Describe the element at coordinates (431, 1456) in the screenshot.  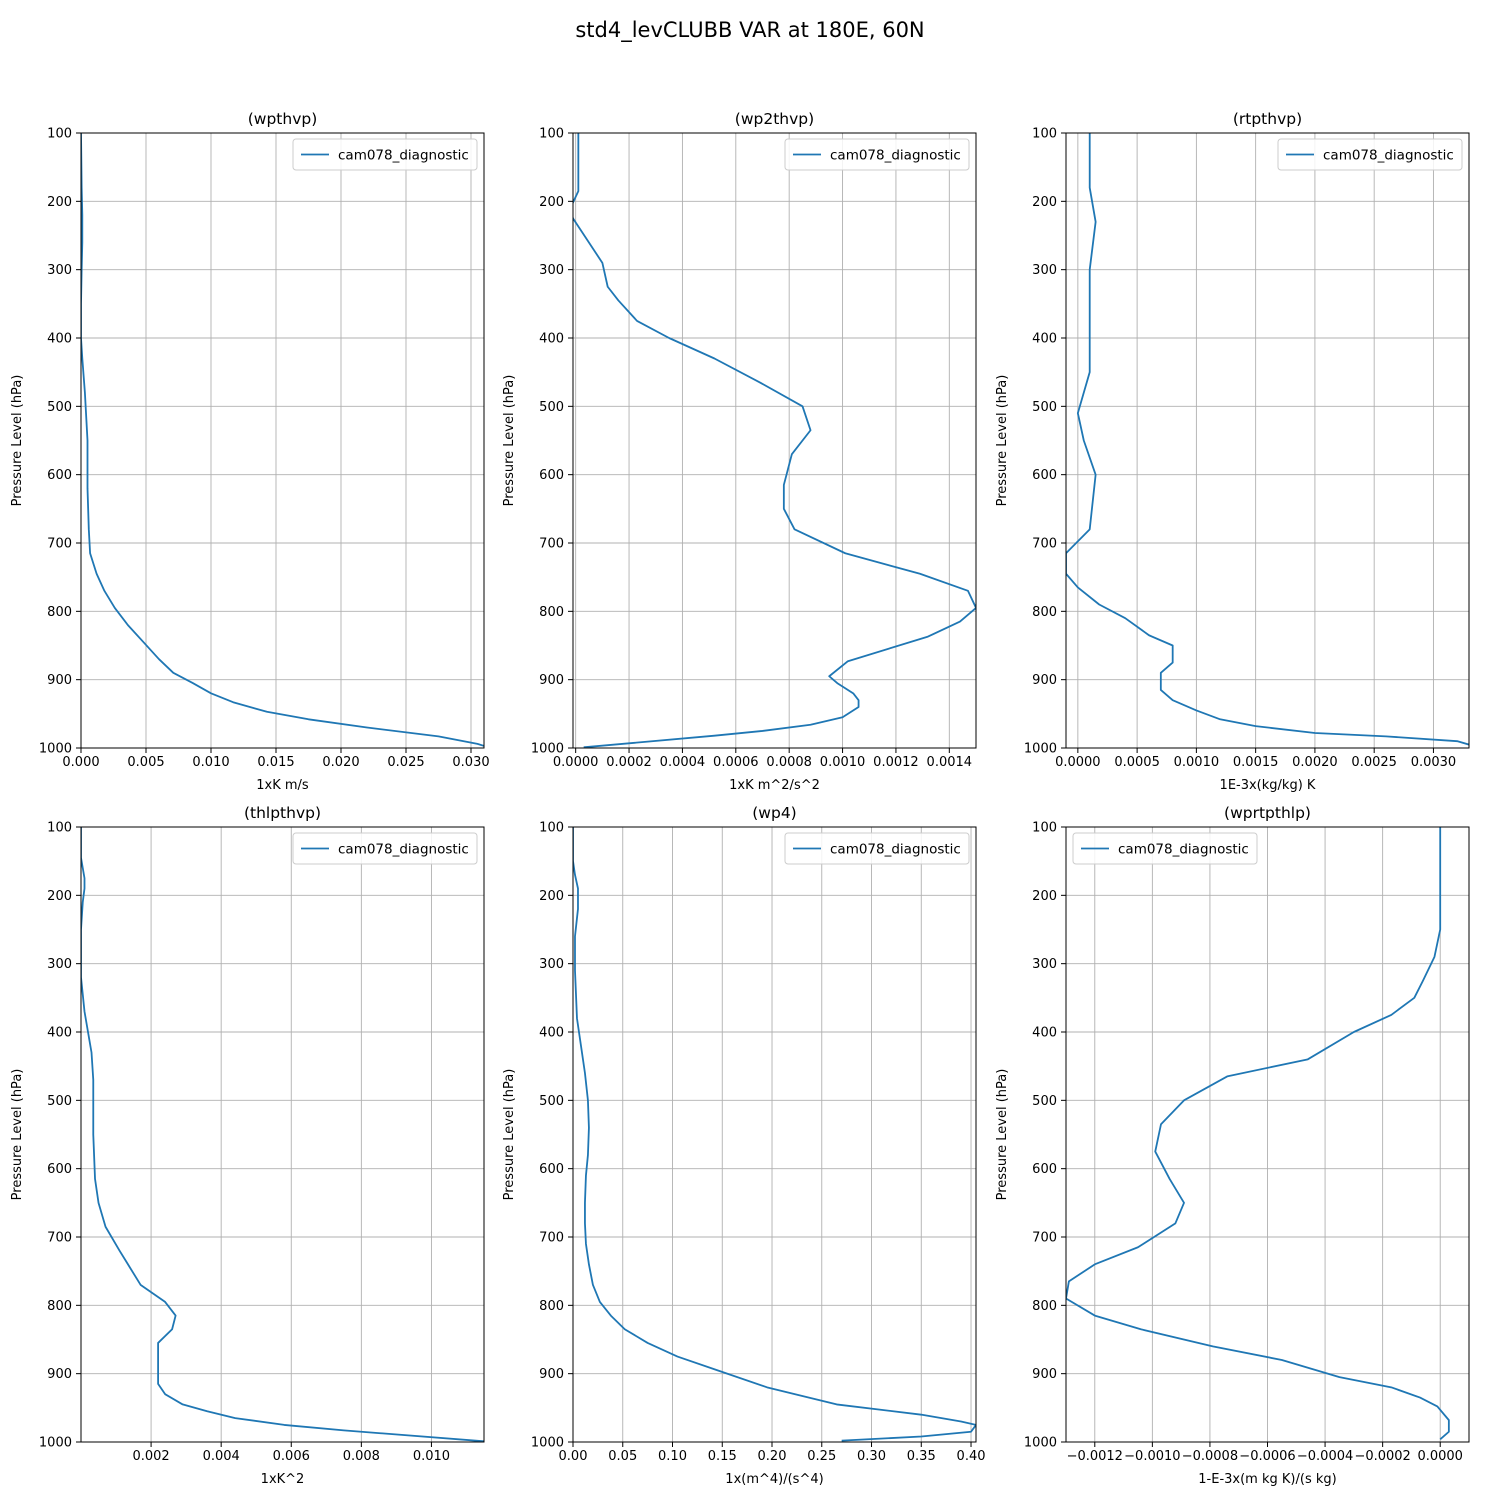
I see `x-tick-label: 0.010` at that location.